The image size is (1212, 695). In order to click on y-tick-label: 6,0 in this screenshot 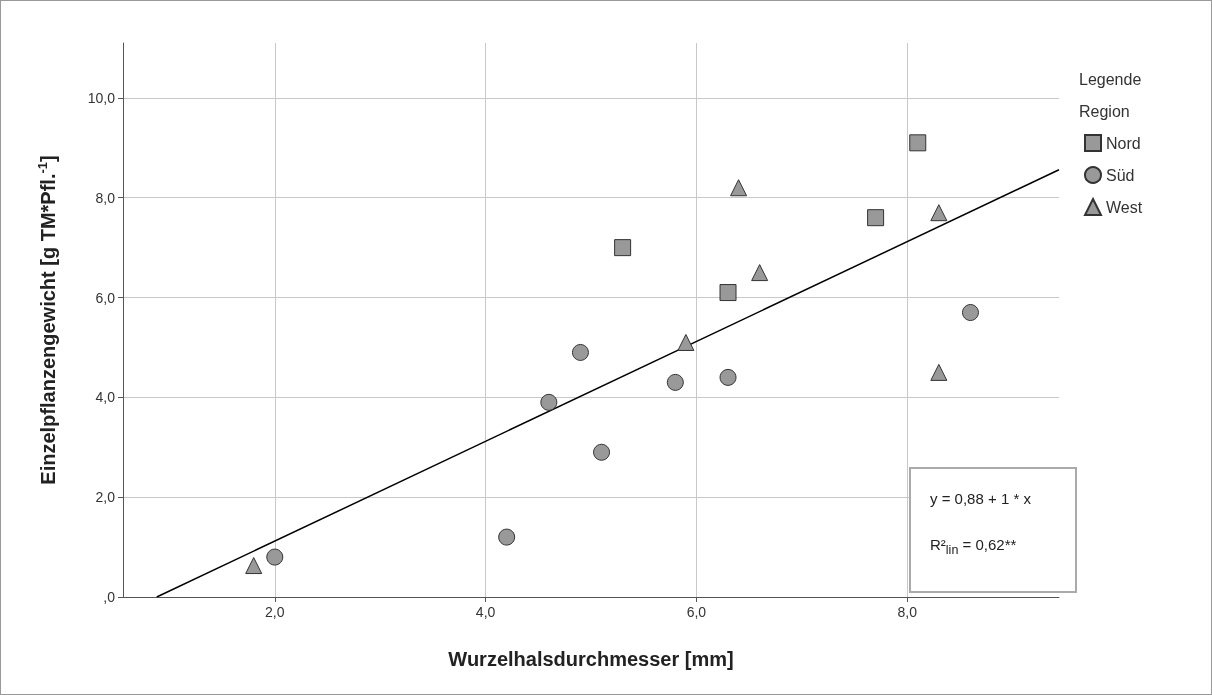, I will do `click(105, 297)`.